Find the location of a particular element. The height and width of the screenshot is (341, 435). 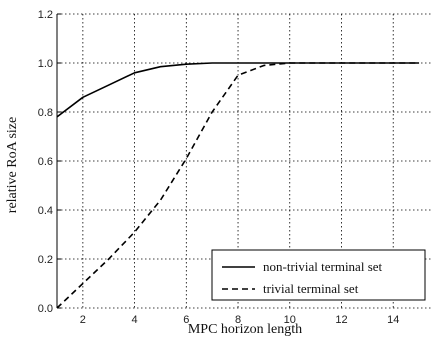

x-tick-label: 10 is located at coordinates (290, 320).